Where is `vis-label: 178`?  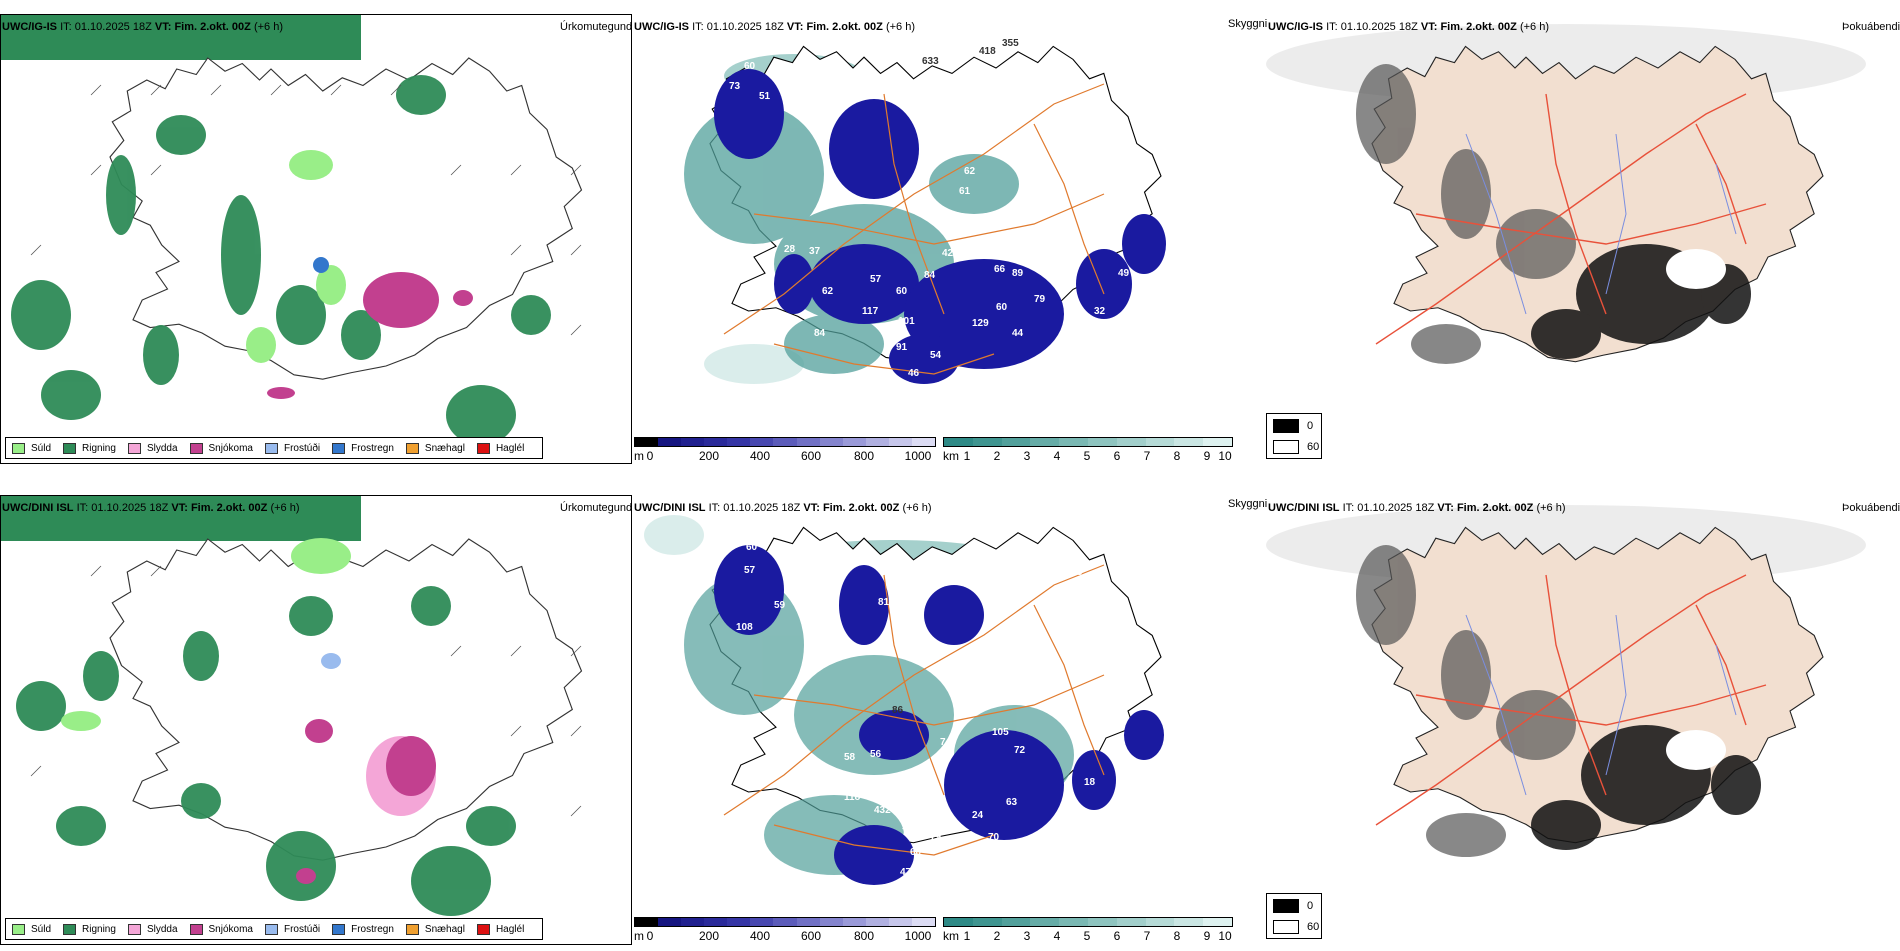 vis-label: 178 is located at coordinates (952, 577).